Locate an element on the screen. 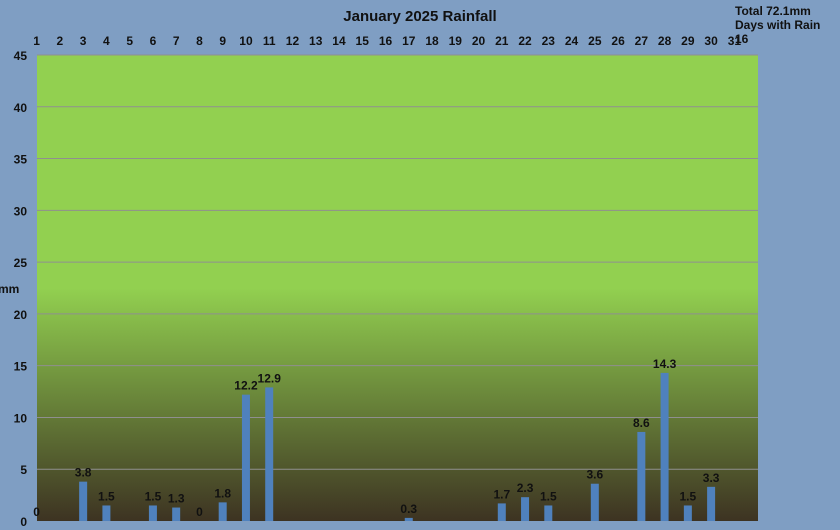 Image resolution: width=840 pixels, height=530 pixels. x-tick-label: 22 is located at coordinates (525, 41).